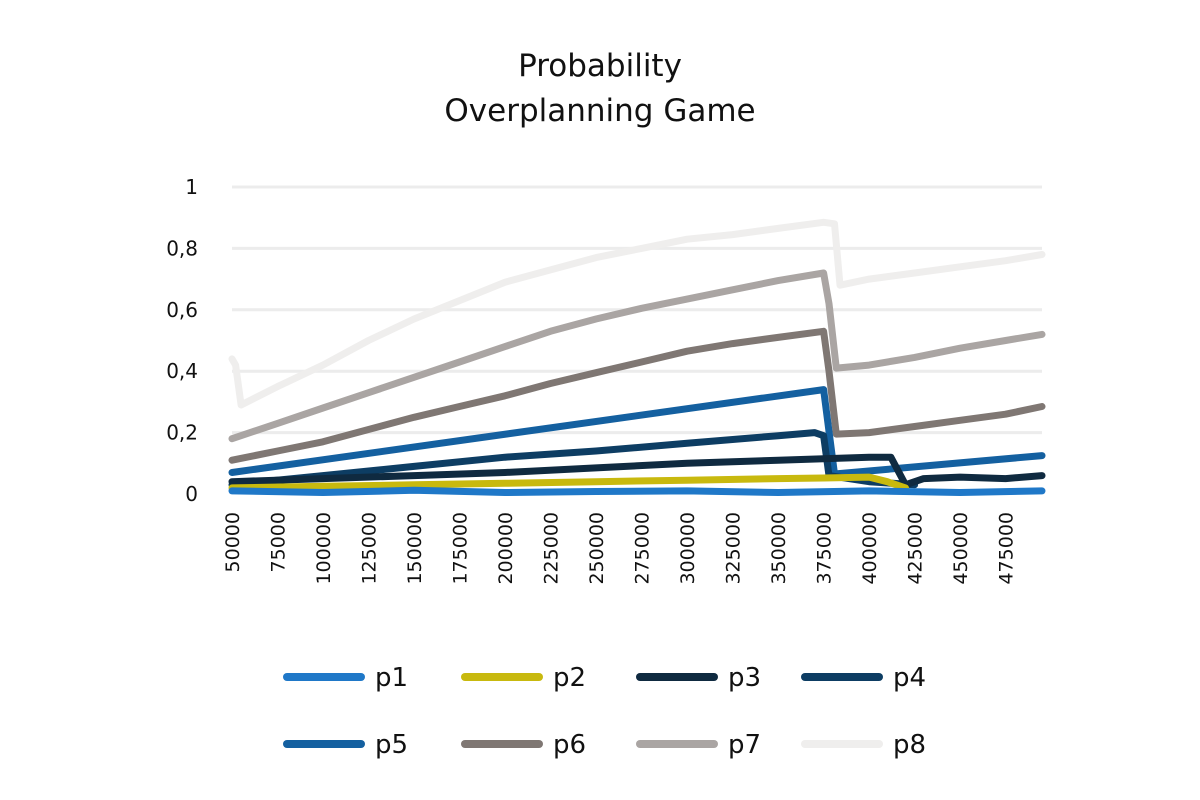 The width and height of the screenshot is (1200, 800). Describe the element at coordinates (600, 66) in the screenshot. I see `chart-title-line-1: Probability` at that location.